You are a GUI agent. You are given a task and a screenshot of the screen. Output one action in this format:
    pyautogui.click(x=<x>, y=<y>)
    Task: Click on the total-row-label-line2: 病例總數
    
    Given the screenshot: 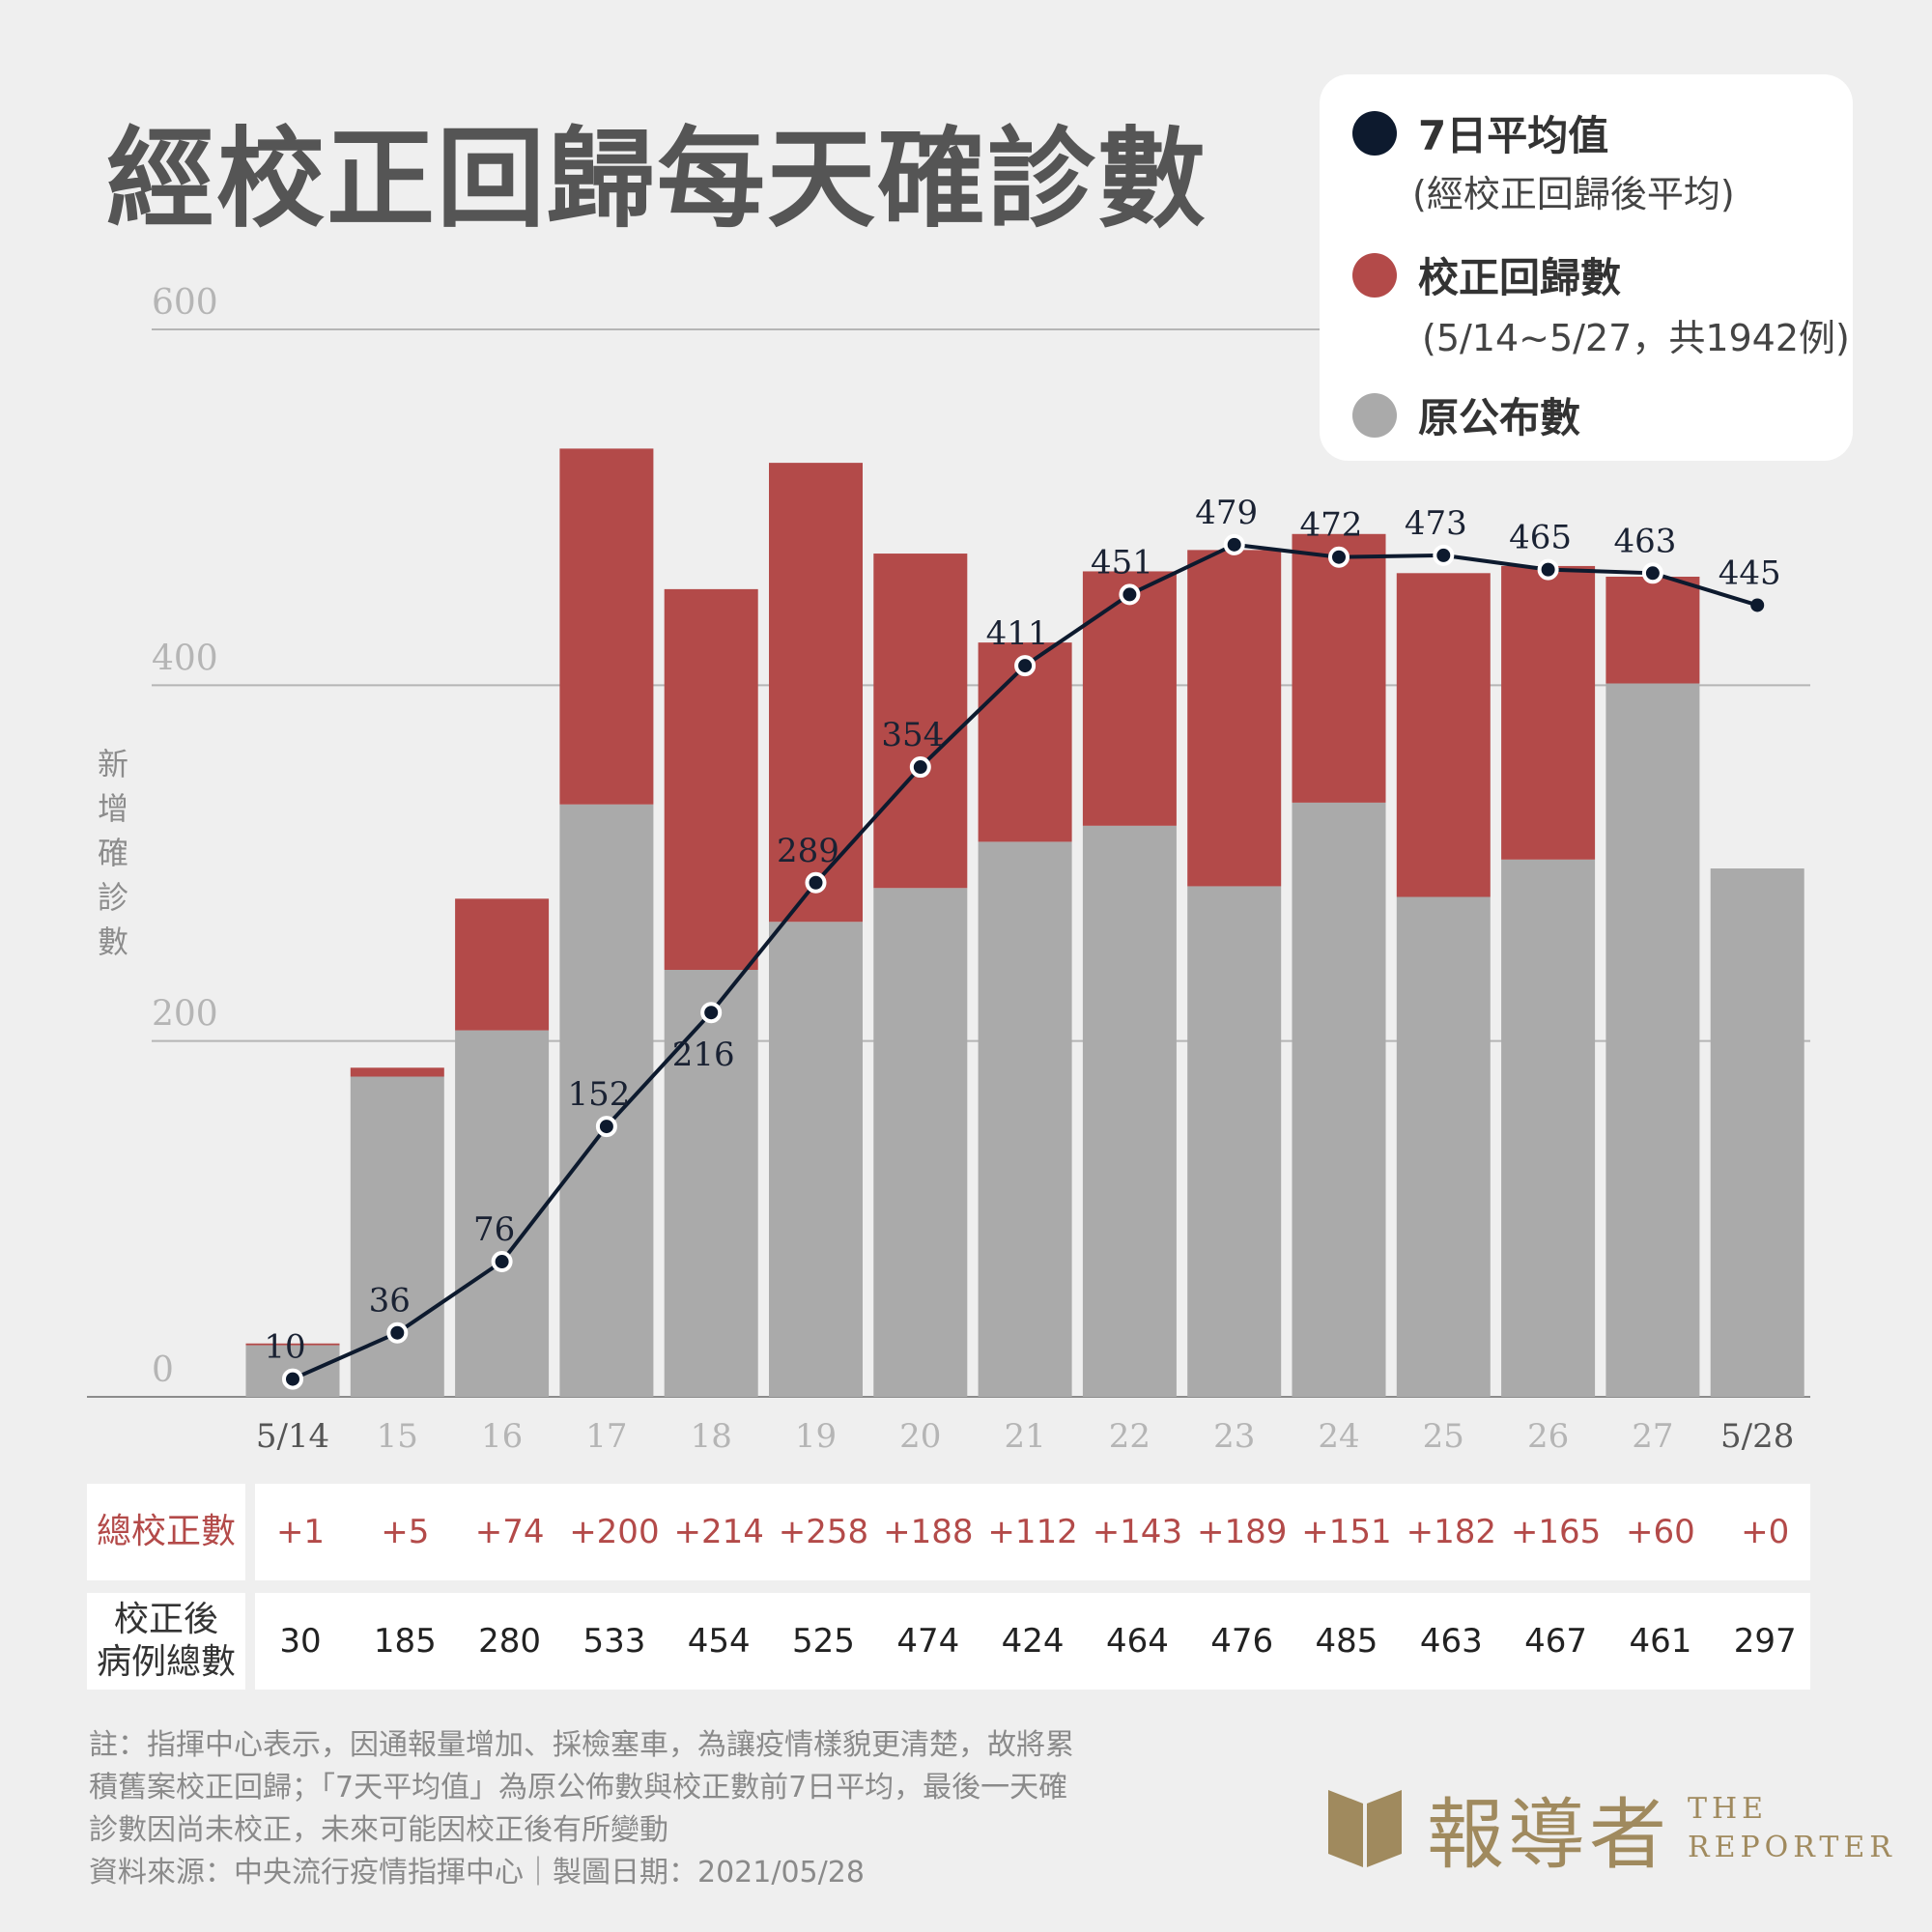 What is the action you would take?
    pyautogui.click(x=166, y=1662)
    